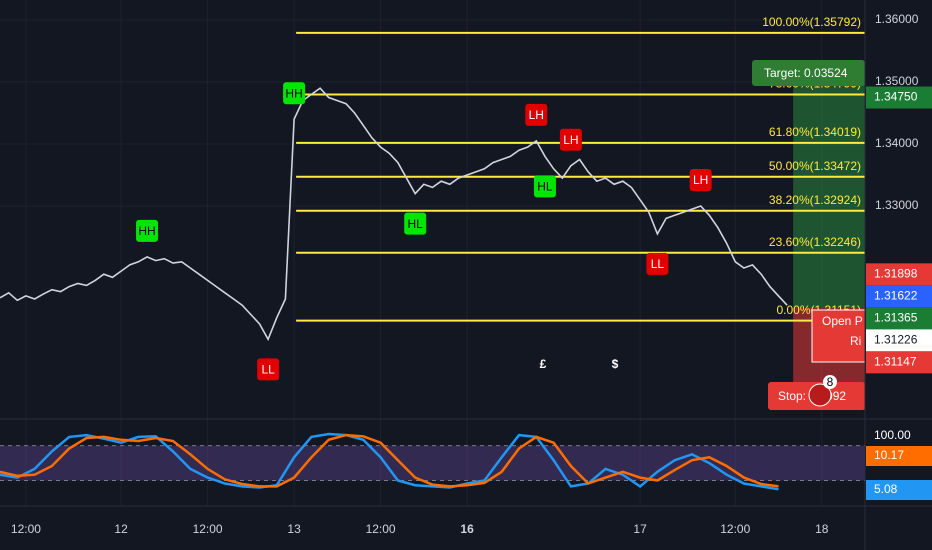 This screenshot has width=932, height=550. What do you see at coordinates (615, 364) in the screenshot?
I see `watermark: $` at bounding box center [615, 364].